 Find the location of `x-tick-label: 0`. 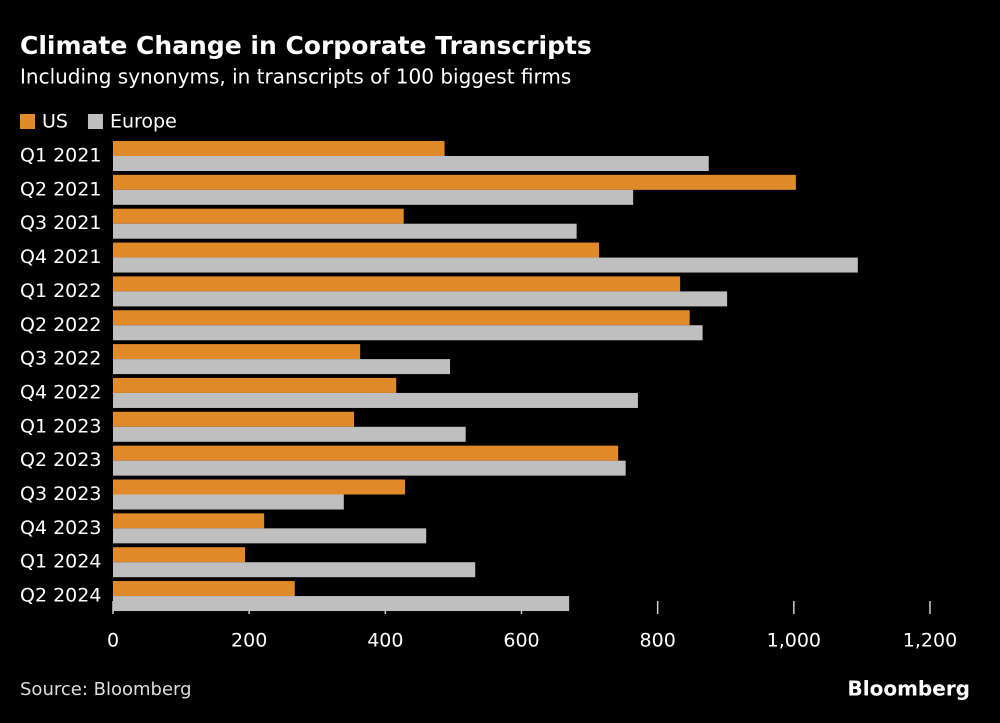

x-tick-label: 0 is located at coordinates (113, 641).